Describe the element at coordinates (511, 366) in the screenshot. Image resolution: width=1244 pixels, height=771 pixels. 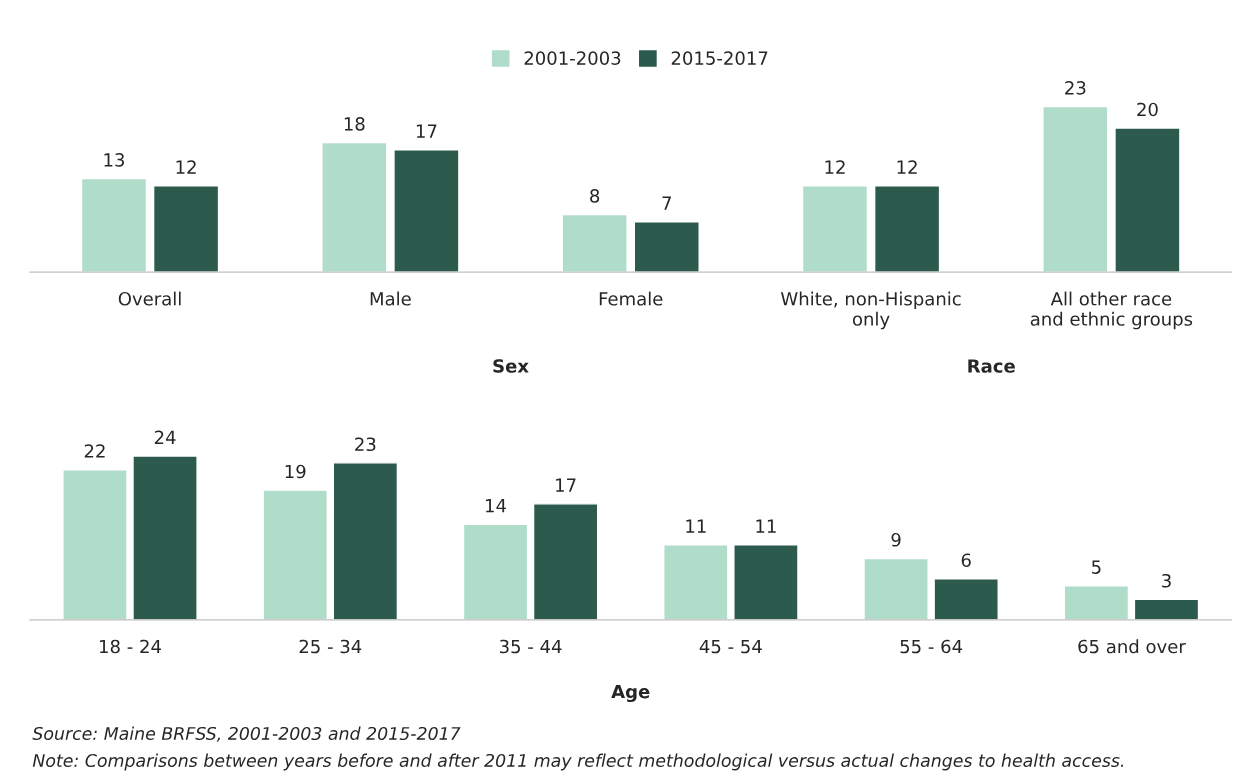
I see `text: Sex` at that location.